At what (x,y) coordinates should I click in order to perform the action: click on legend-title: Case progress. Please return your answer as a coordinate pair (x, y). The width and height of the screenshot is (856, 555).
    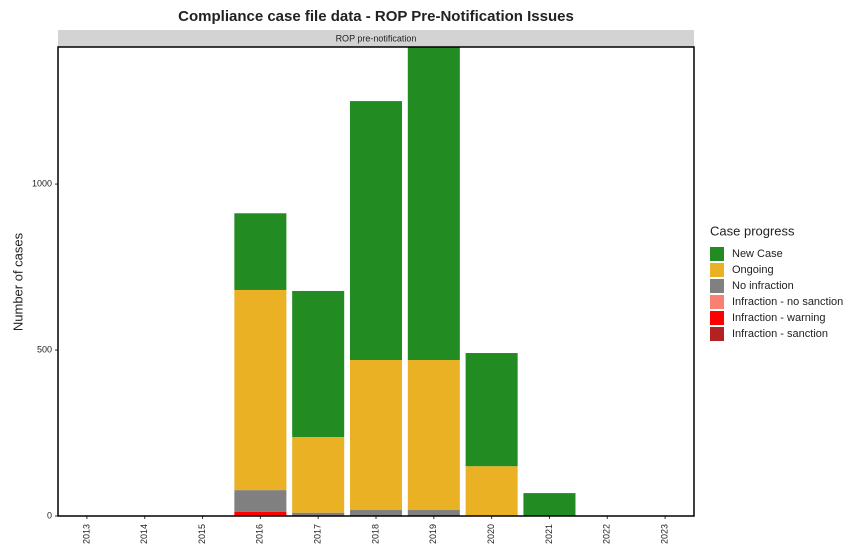
    Looking at the image, I should click on (752, 230).